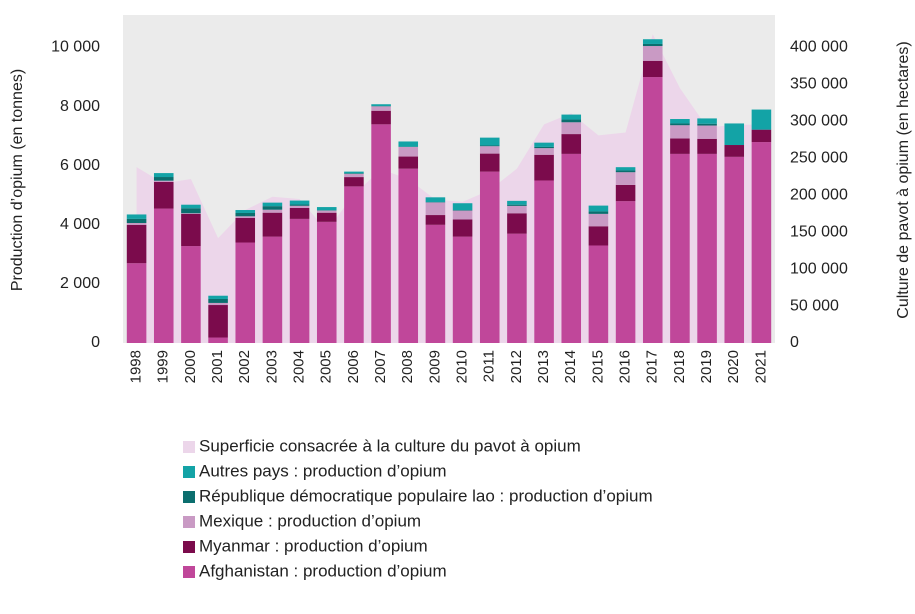  I want to click on x-tick-label: 2021, so click(760, 366).